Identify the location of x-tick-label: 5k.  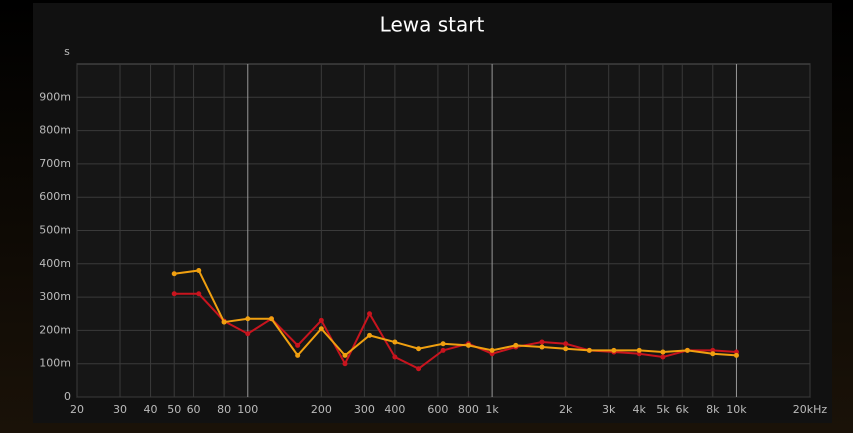
(663, 409).